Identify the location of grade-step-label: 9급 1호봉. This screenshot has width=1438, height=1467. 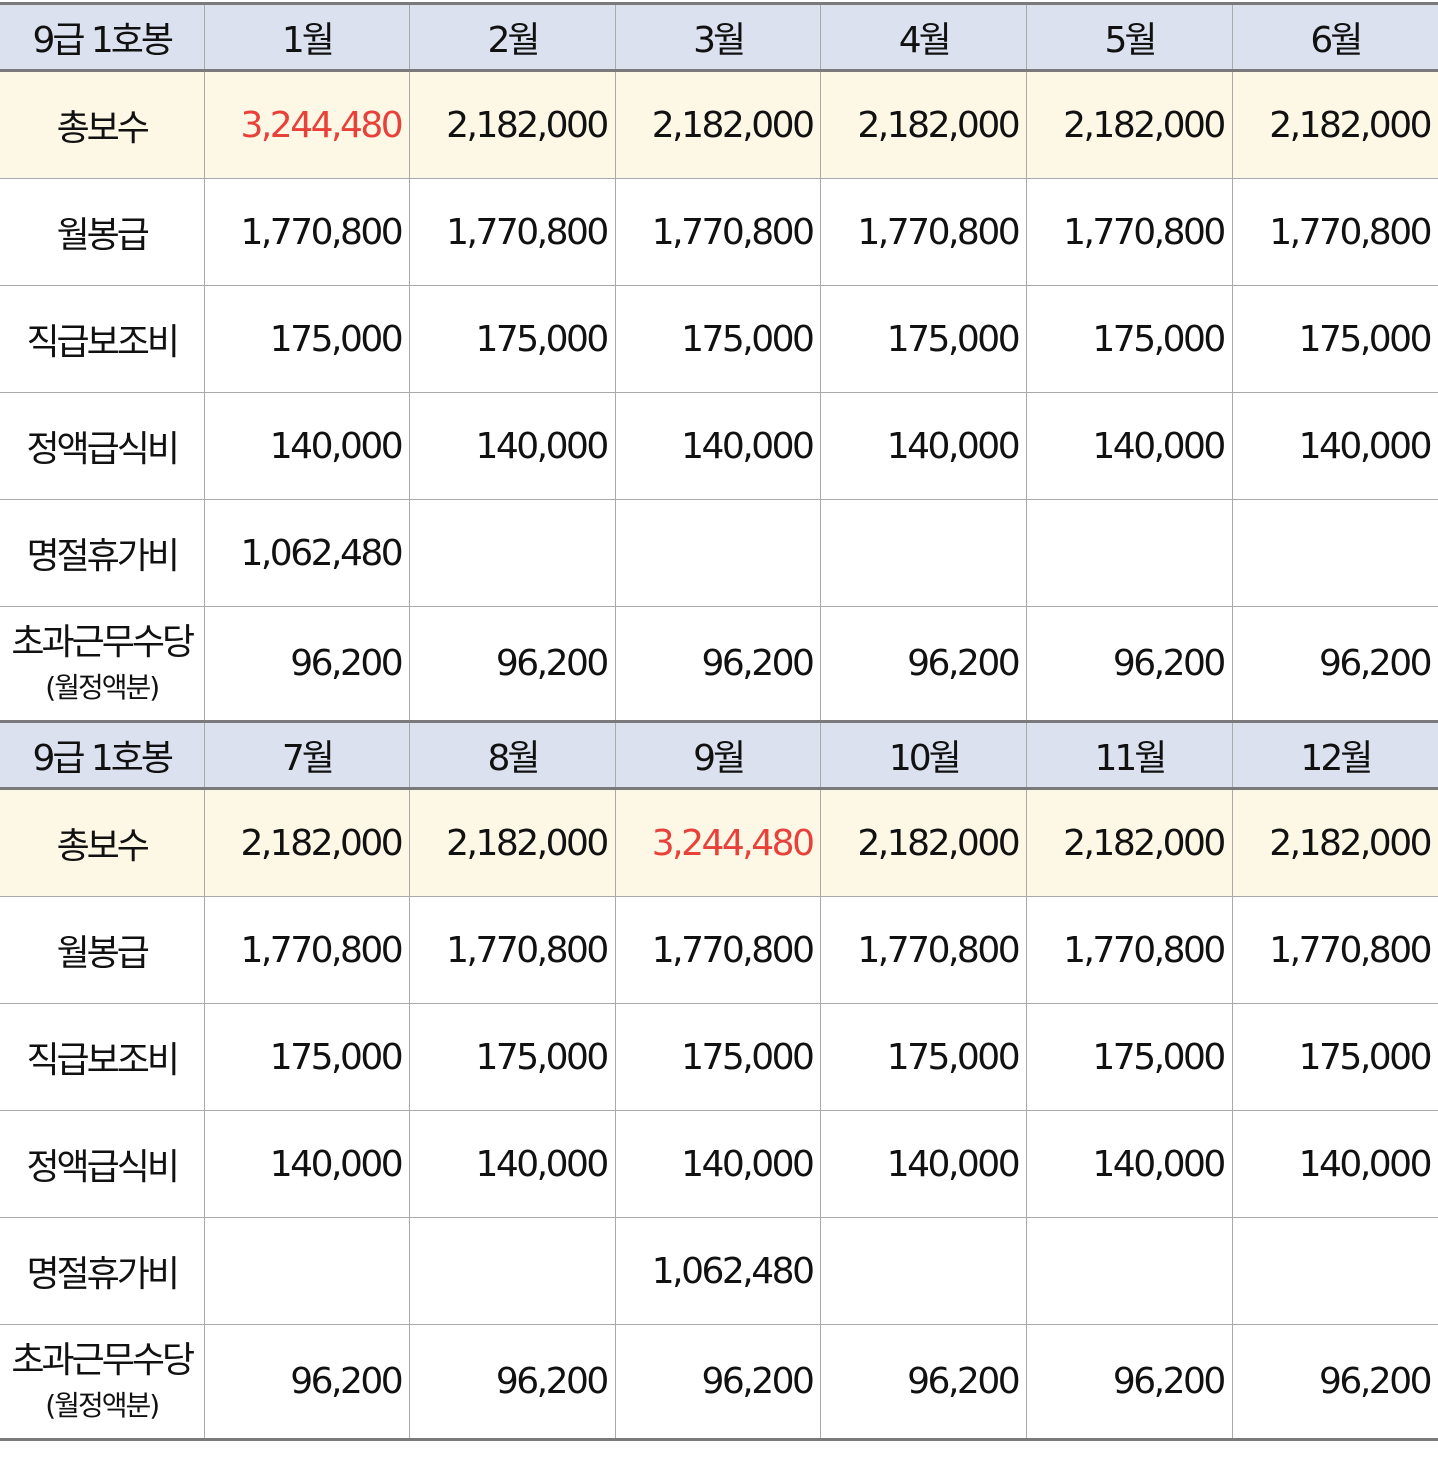
(102, 37).